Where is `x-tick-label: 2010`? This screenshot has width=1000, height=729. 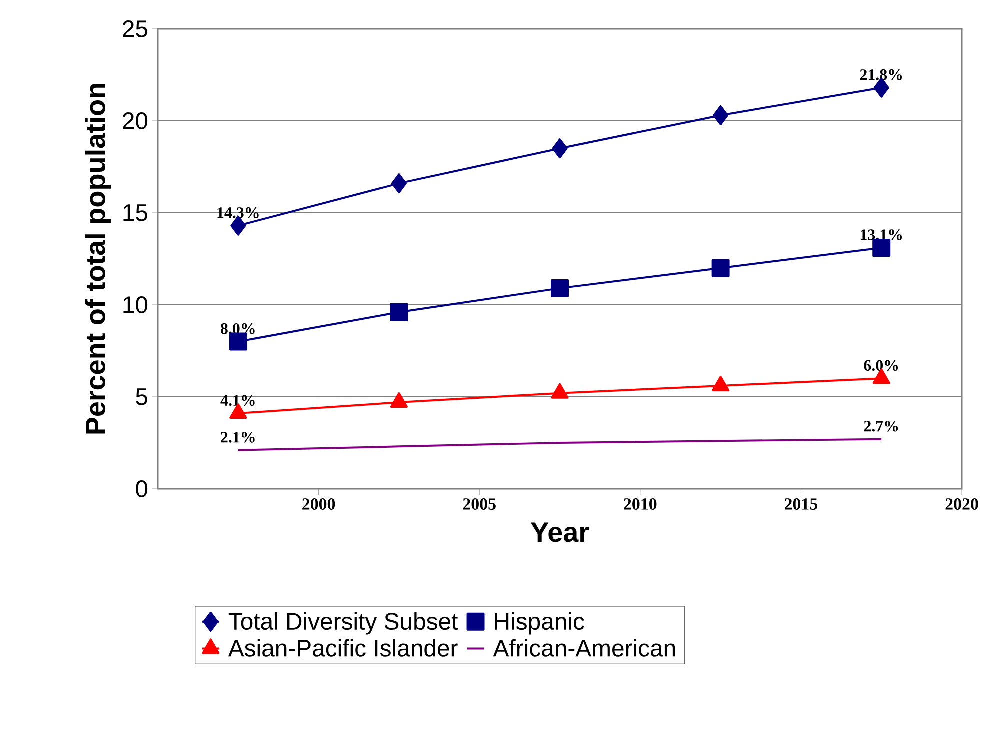
x-tick-label: 2010 is located at coordinates (640, 504).